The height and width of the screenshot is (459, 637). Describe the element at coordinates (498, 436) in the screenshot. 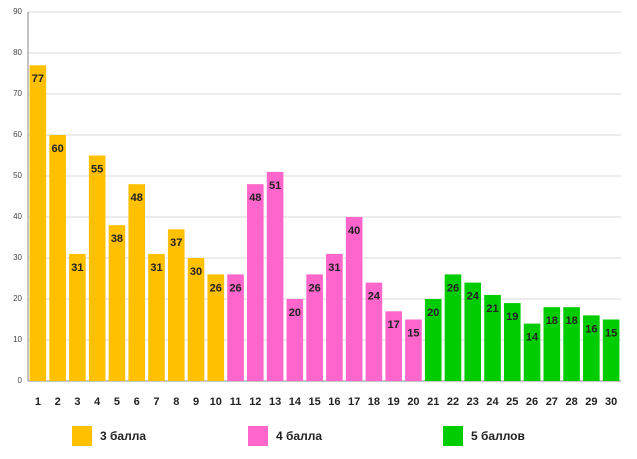

I see `legend-label: 5 баллов` at that location.